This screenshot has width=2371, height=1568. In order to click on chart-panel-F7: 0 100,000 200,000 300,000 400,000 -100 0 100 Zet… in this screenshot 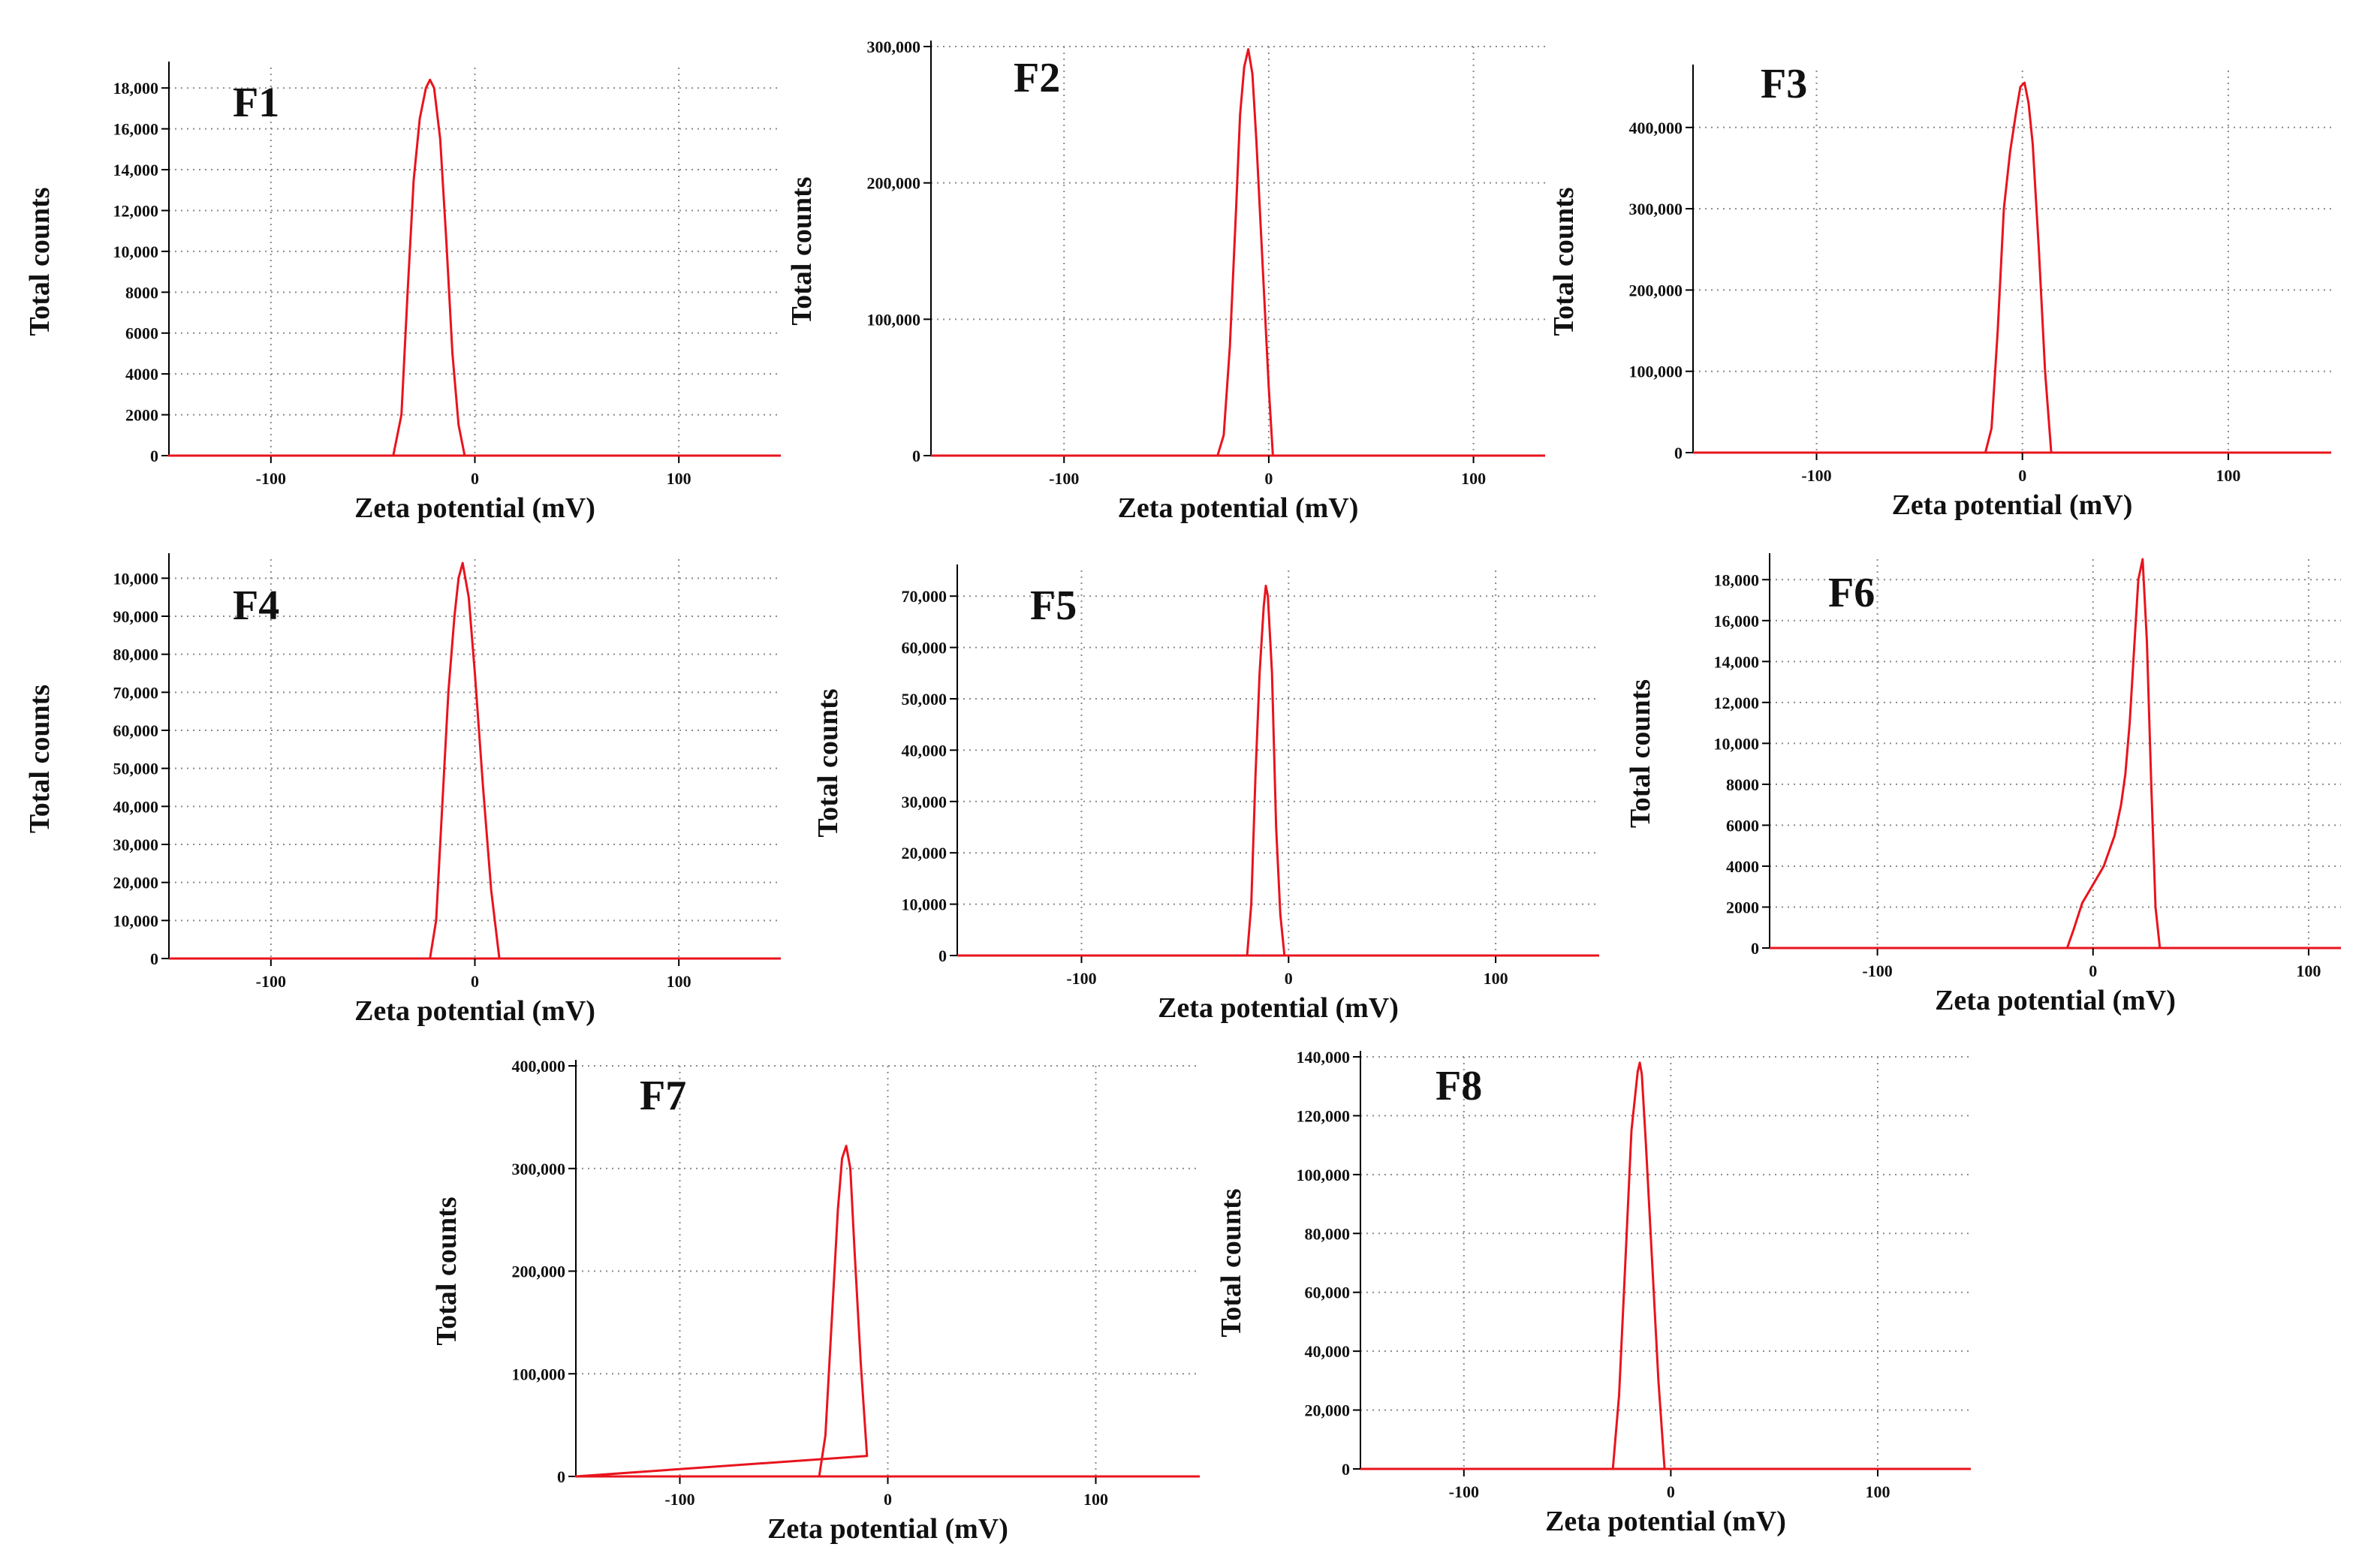, I will do `click(815, 1301)`.